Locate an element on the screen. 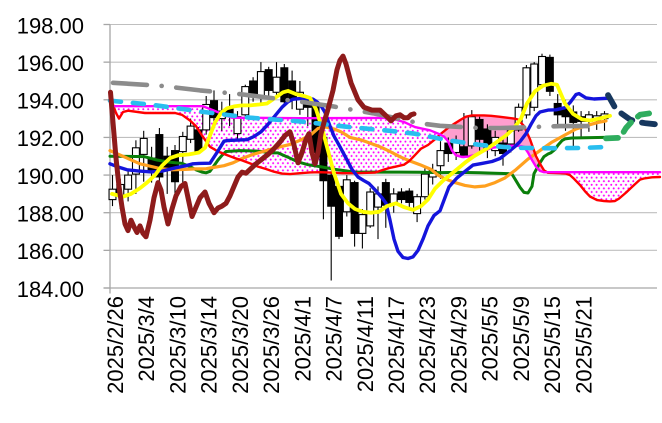  svg-text: 2025/4/1 is located at coordinates (302, 339).